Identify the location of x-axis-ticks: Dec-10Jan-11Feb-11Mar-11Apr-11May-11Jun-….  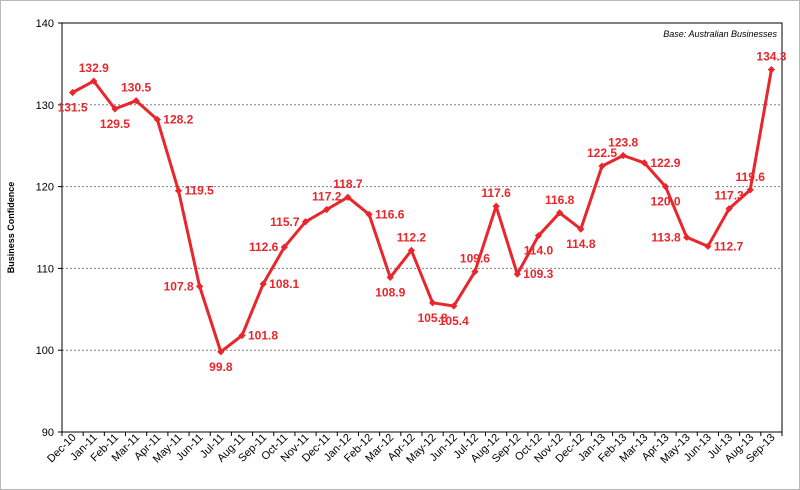
(414, 449).